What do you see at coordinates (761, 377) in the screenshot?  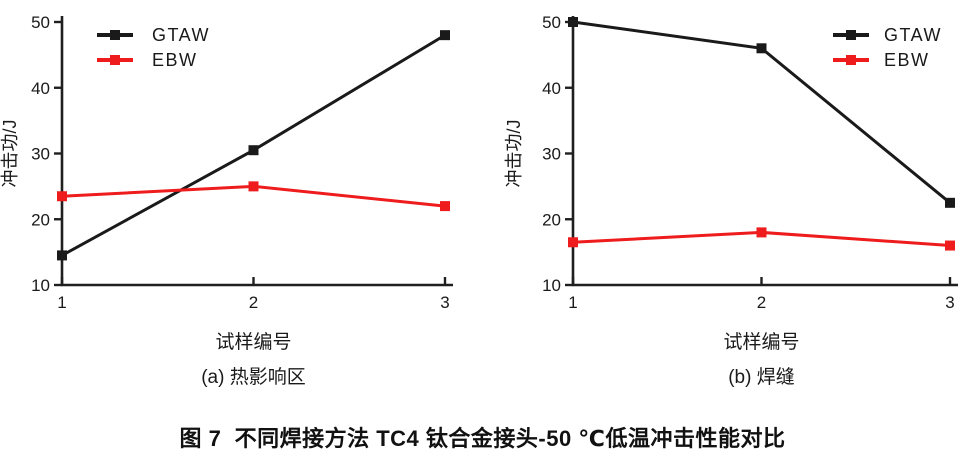 I see `panel-subtitle: (b) 焊缝` at bounding box center [761, 377].